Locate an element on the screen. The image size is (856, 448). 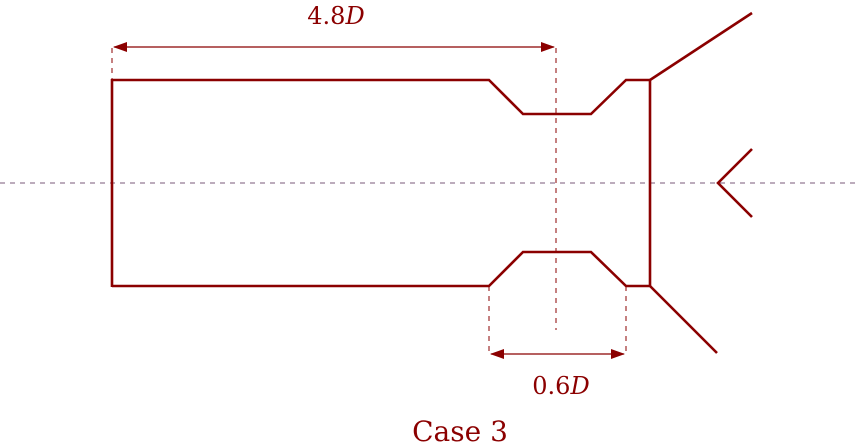
exit-line-lower is located at coordinates (683, 319).